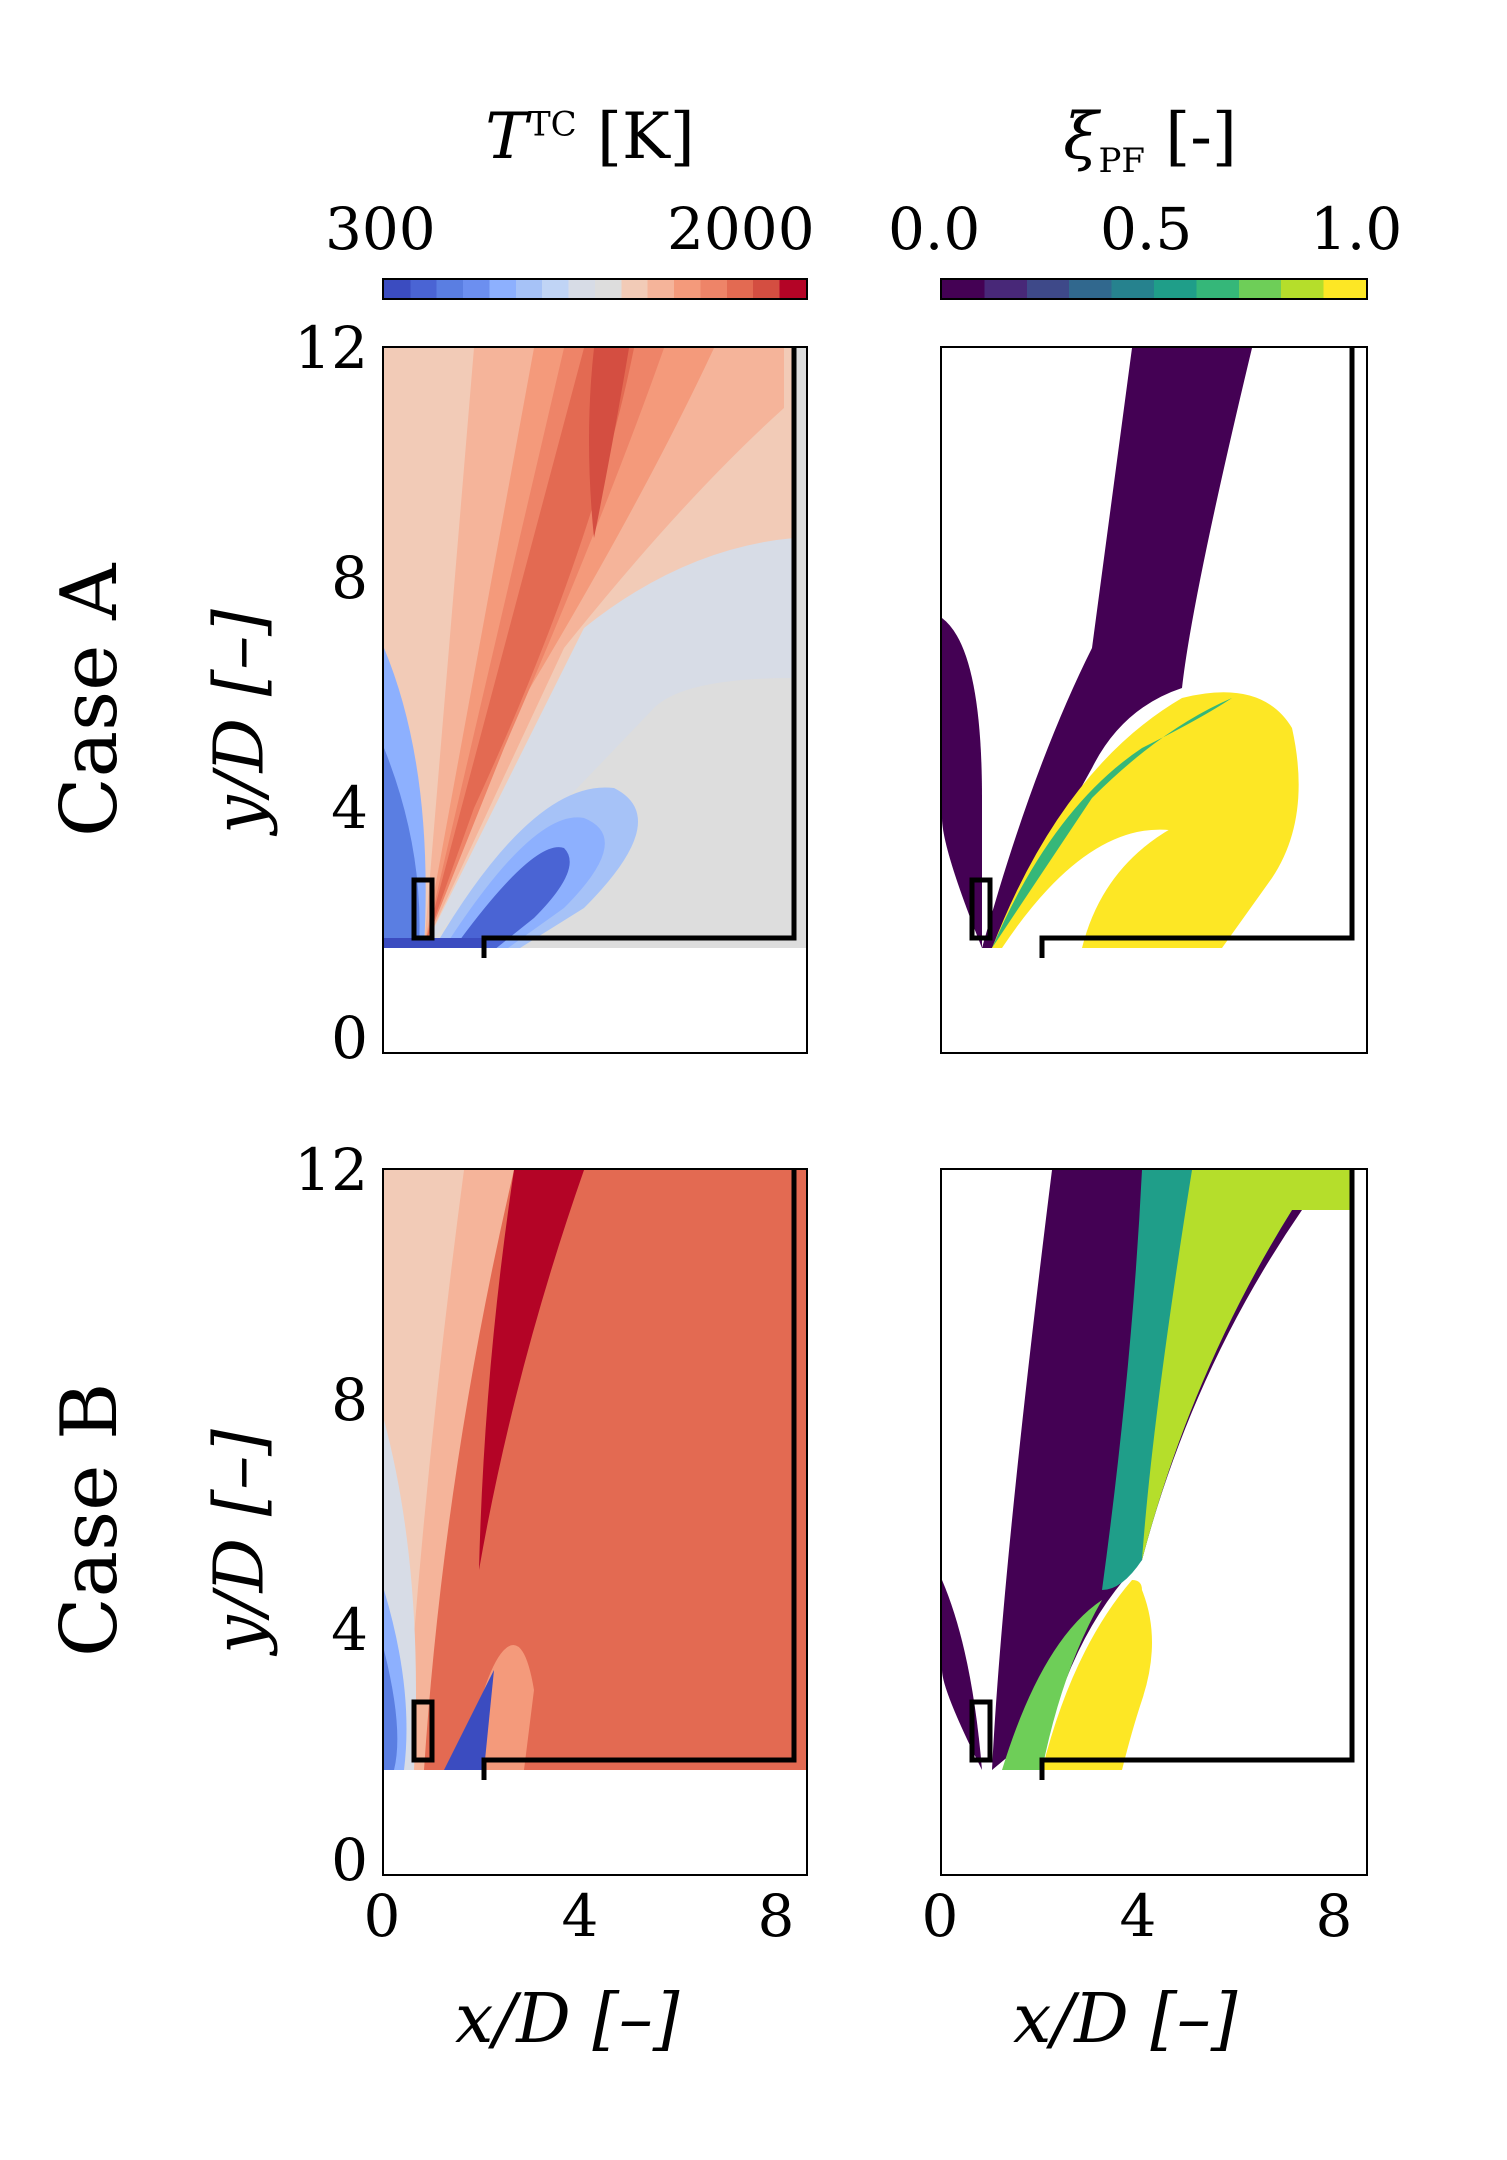  I want to click on xi-band-green, so click(1052, 1685).